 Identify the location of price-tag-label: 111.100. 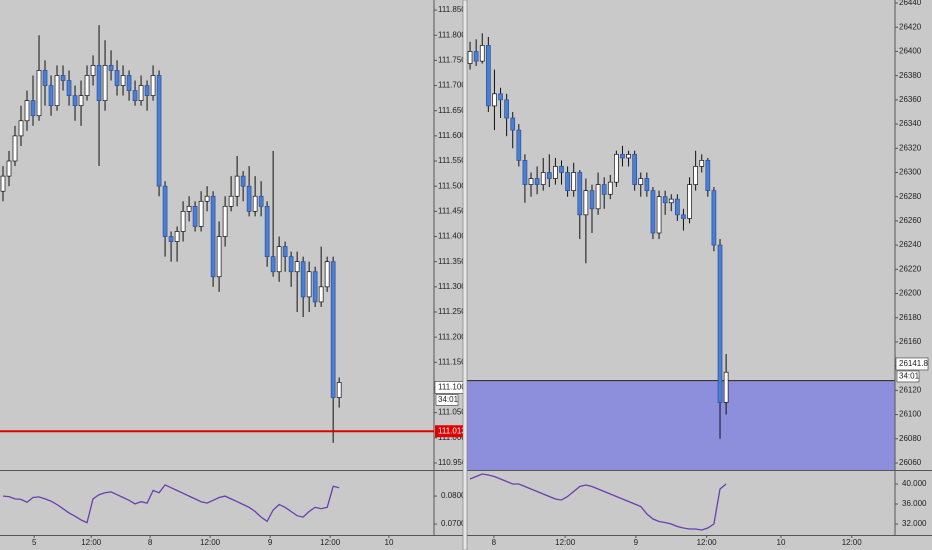
(452, 387).